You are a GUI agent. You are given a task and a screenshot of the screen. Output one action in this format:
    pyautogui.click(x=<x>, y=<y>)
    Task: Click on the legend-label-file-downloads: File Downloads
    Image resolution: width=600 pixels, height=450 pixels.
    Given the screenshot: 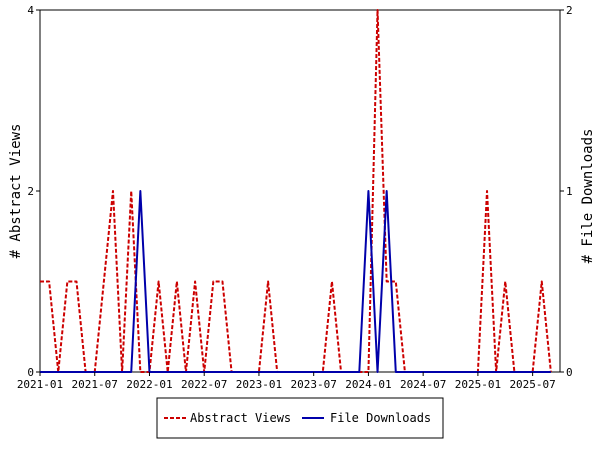 What is the action you would take?
    pyautogui.click(x=380, y=418)
    